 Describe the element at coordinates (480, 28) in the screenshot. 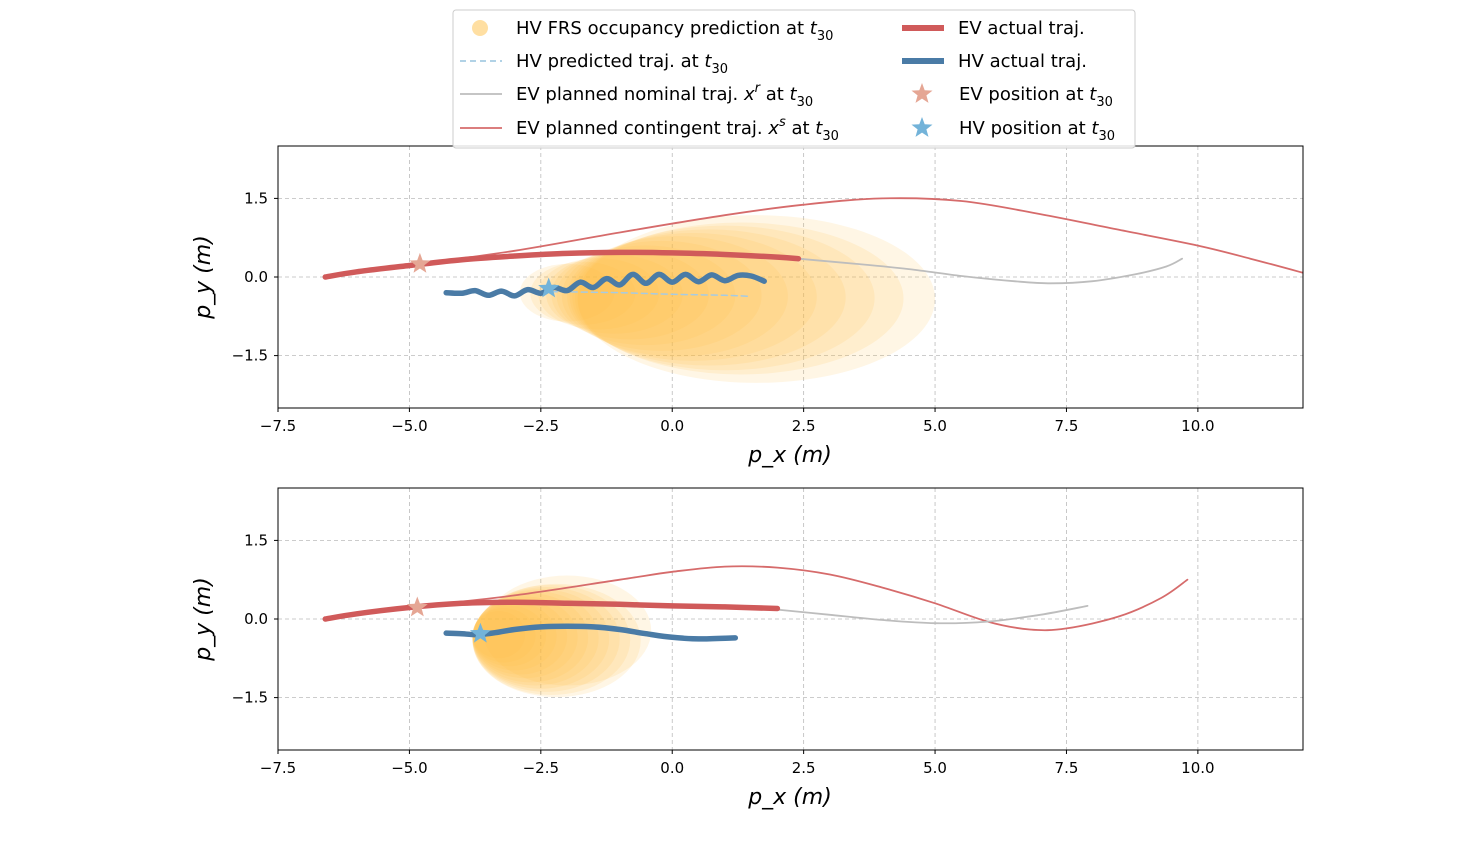

I see `legend-frs-handle` at that location.